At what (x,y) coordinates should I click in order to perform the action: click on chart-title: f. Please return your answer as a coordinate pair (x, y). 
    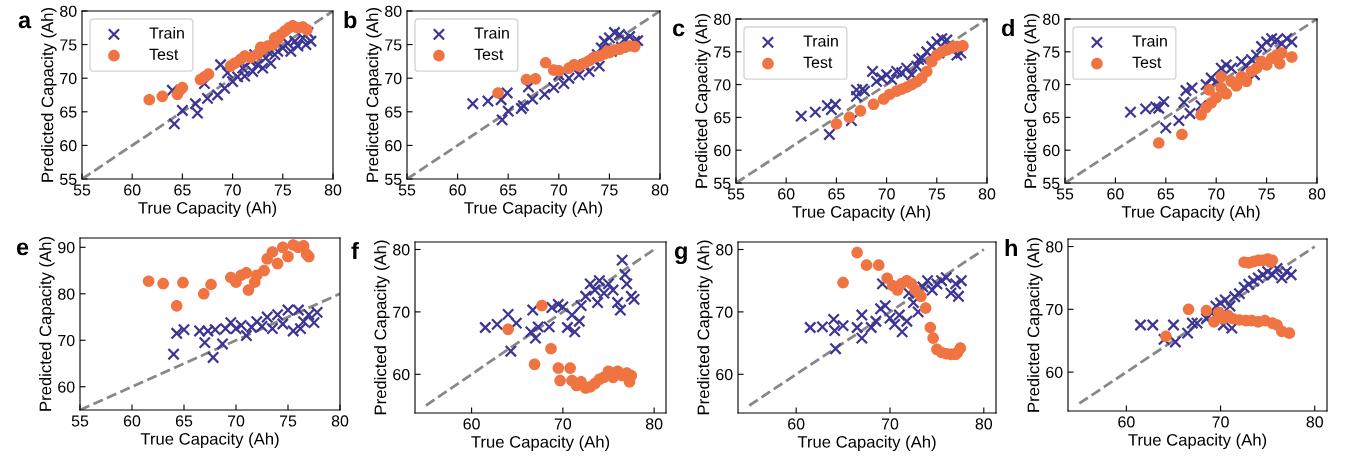
    Looking at the image, I should click on (355, 251).